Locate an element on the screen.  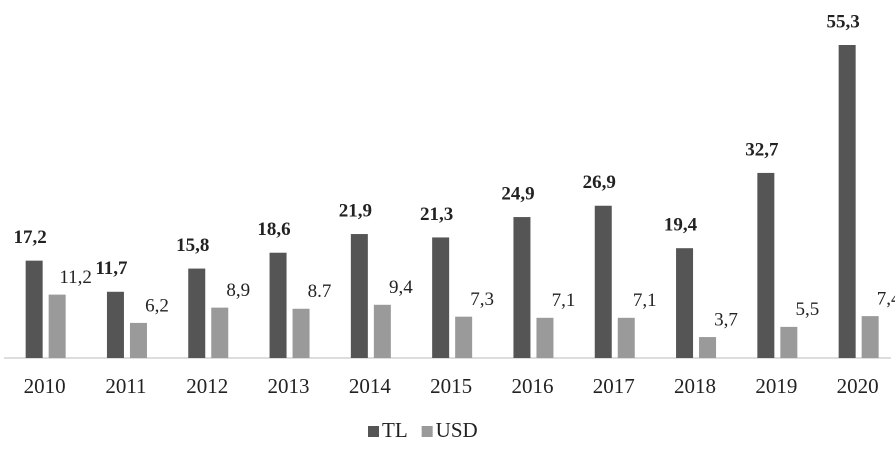
data-label: 21,9 is located at coordinates (355, 210).